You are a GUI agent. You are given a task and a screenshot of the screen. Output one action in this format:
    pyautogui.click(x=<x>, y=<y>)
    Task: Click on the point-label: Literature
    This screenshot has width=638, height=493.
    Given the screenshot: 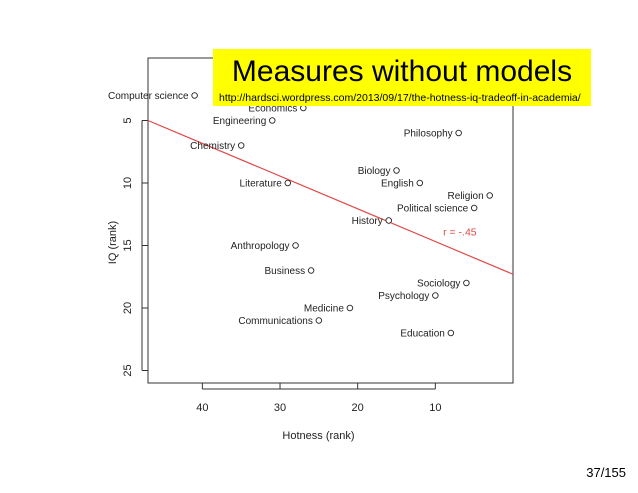 What is the action you would take?
    pyautogui.click(x=261, y=184)
    